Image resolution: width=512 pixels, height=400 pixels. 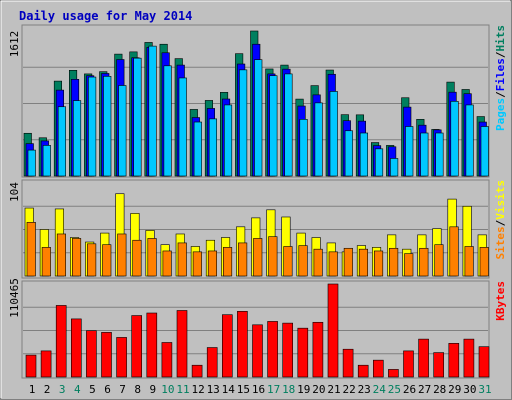 What do you see at coordinates (182, 389) in the screenshot?
I see `day-label: 11` at bounding box center [182, 389].